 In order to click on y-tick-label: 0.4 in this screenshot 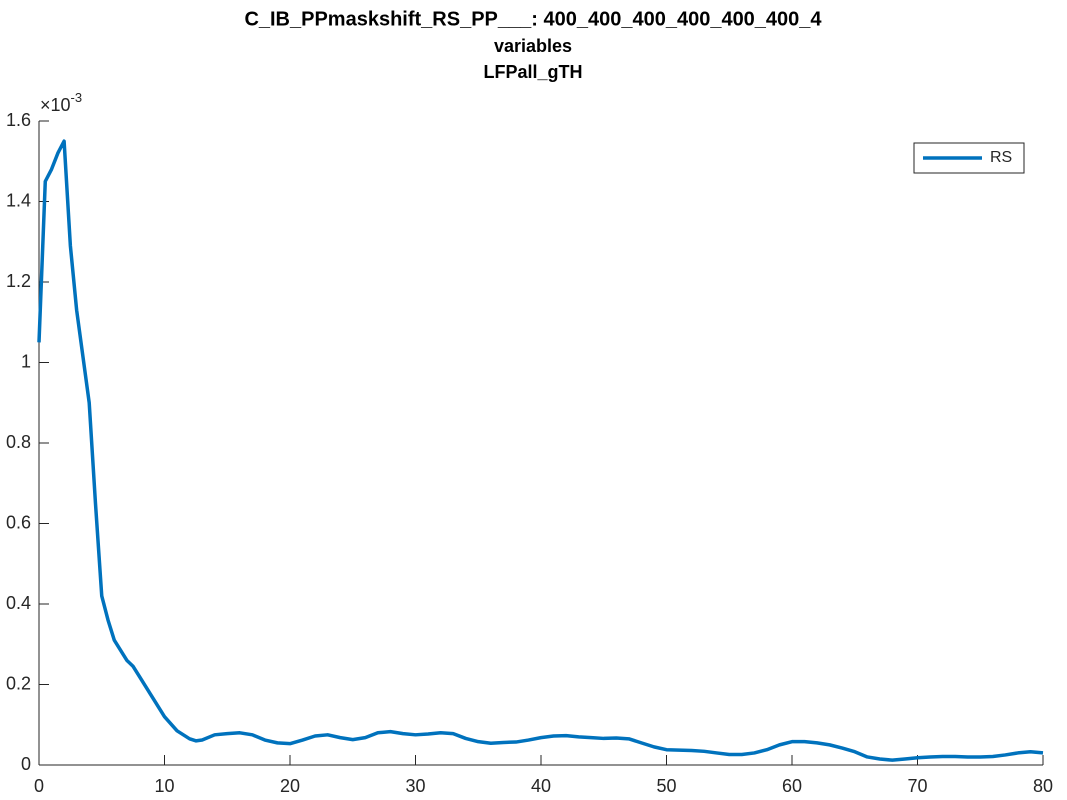, I will do `click(18, 603)`.